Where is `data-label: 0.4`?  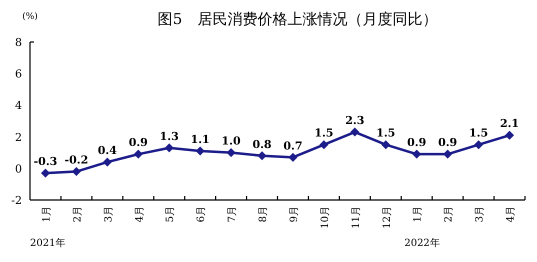 data-label: 0.4 is located at coordinates (108, 151).